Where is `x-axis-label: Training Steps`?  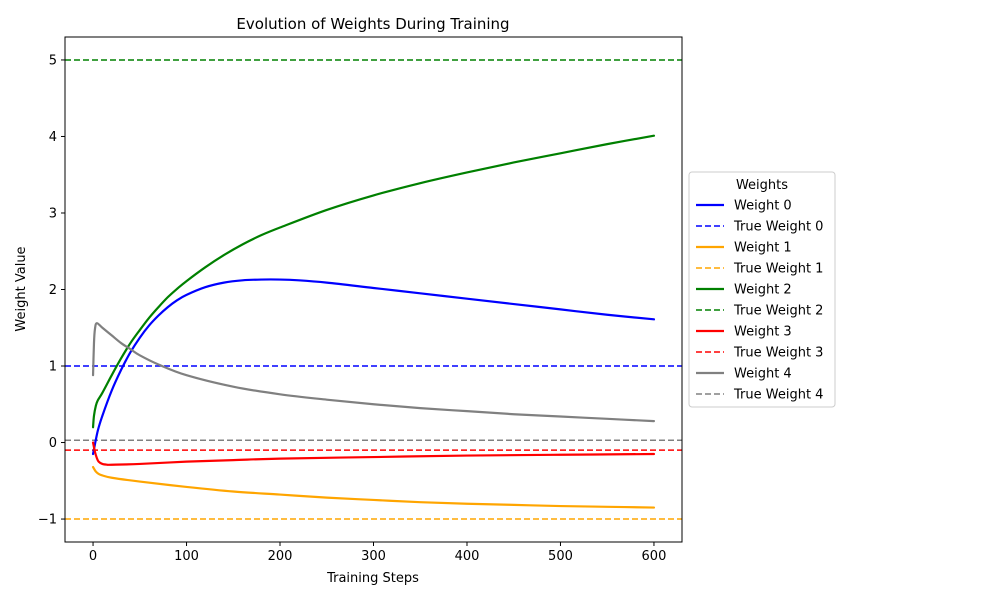 x-axis-label: Training Steps is located at coordinates (372, 578).